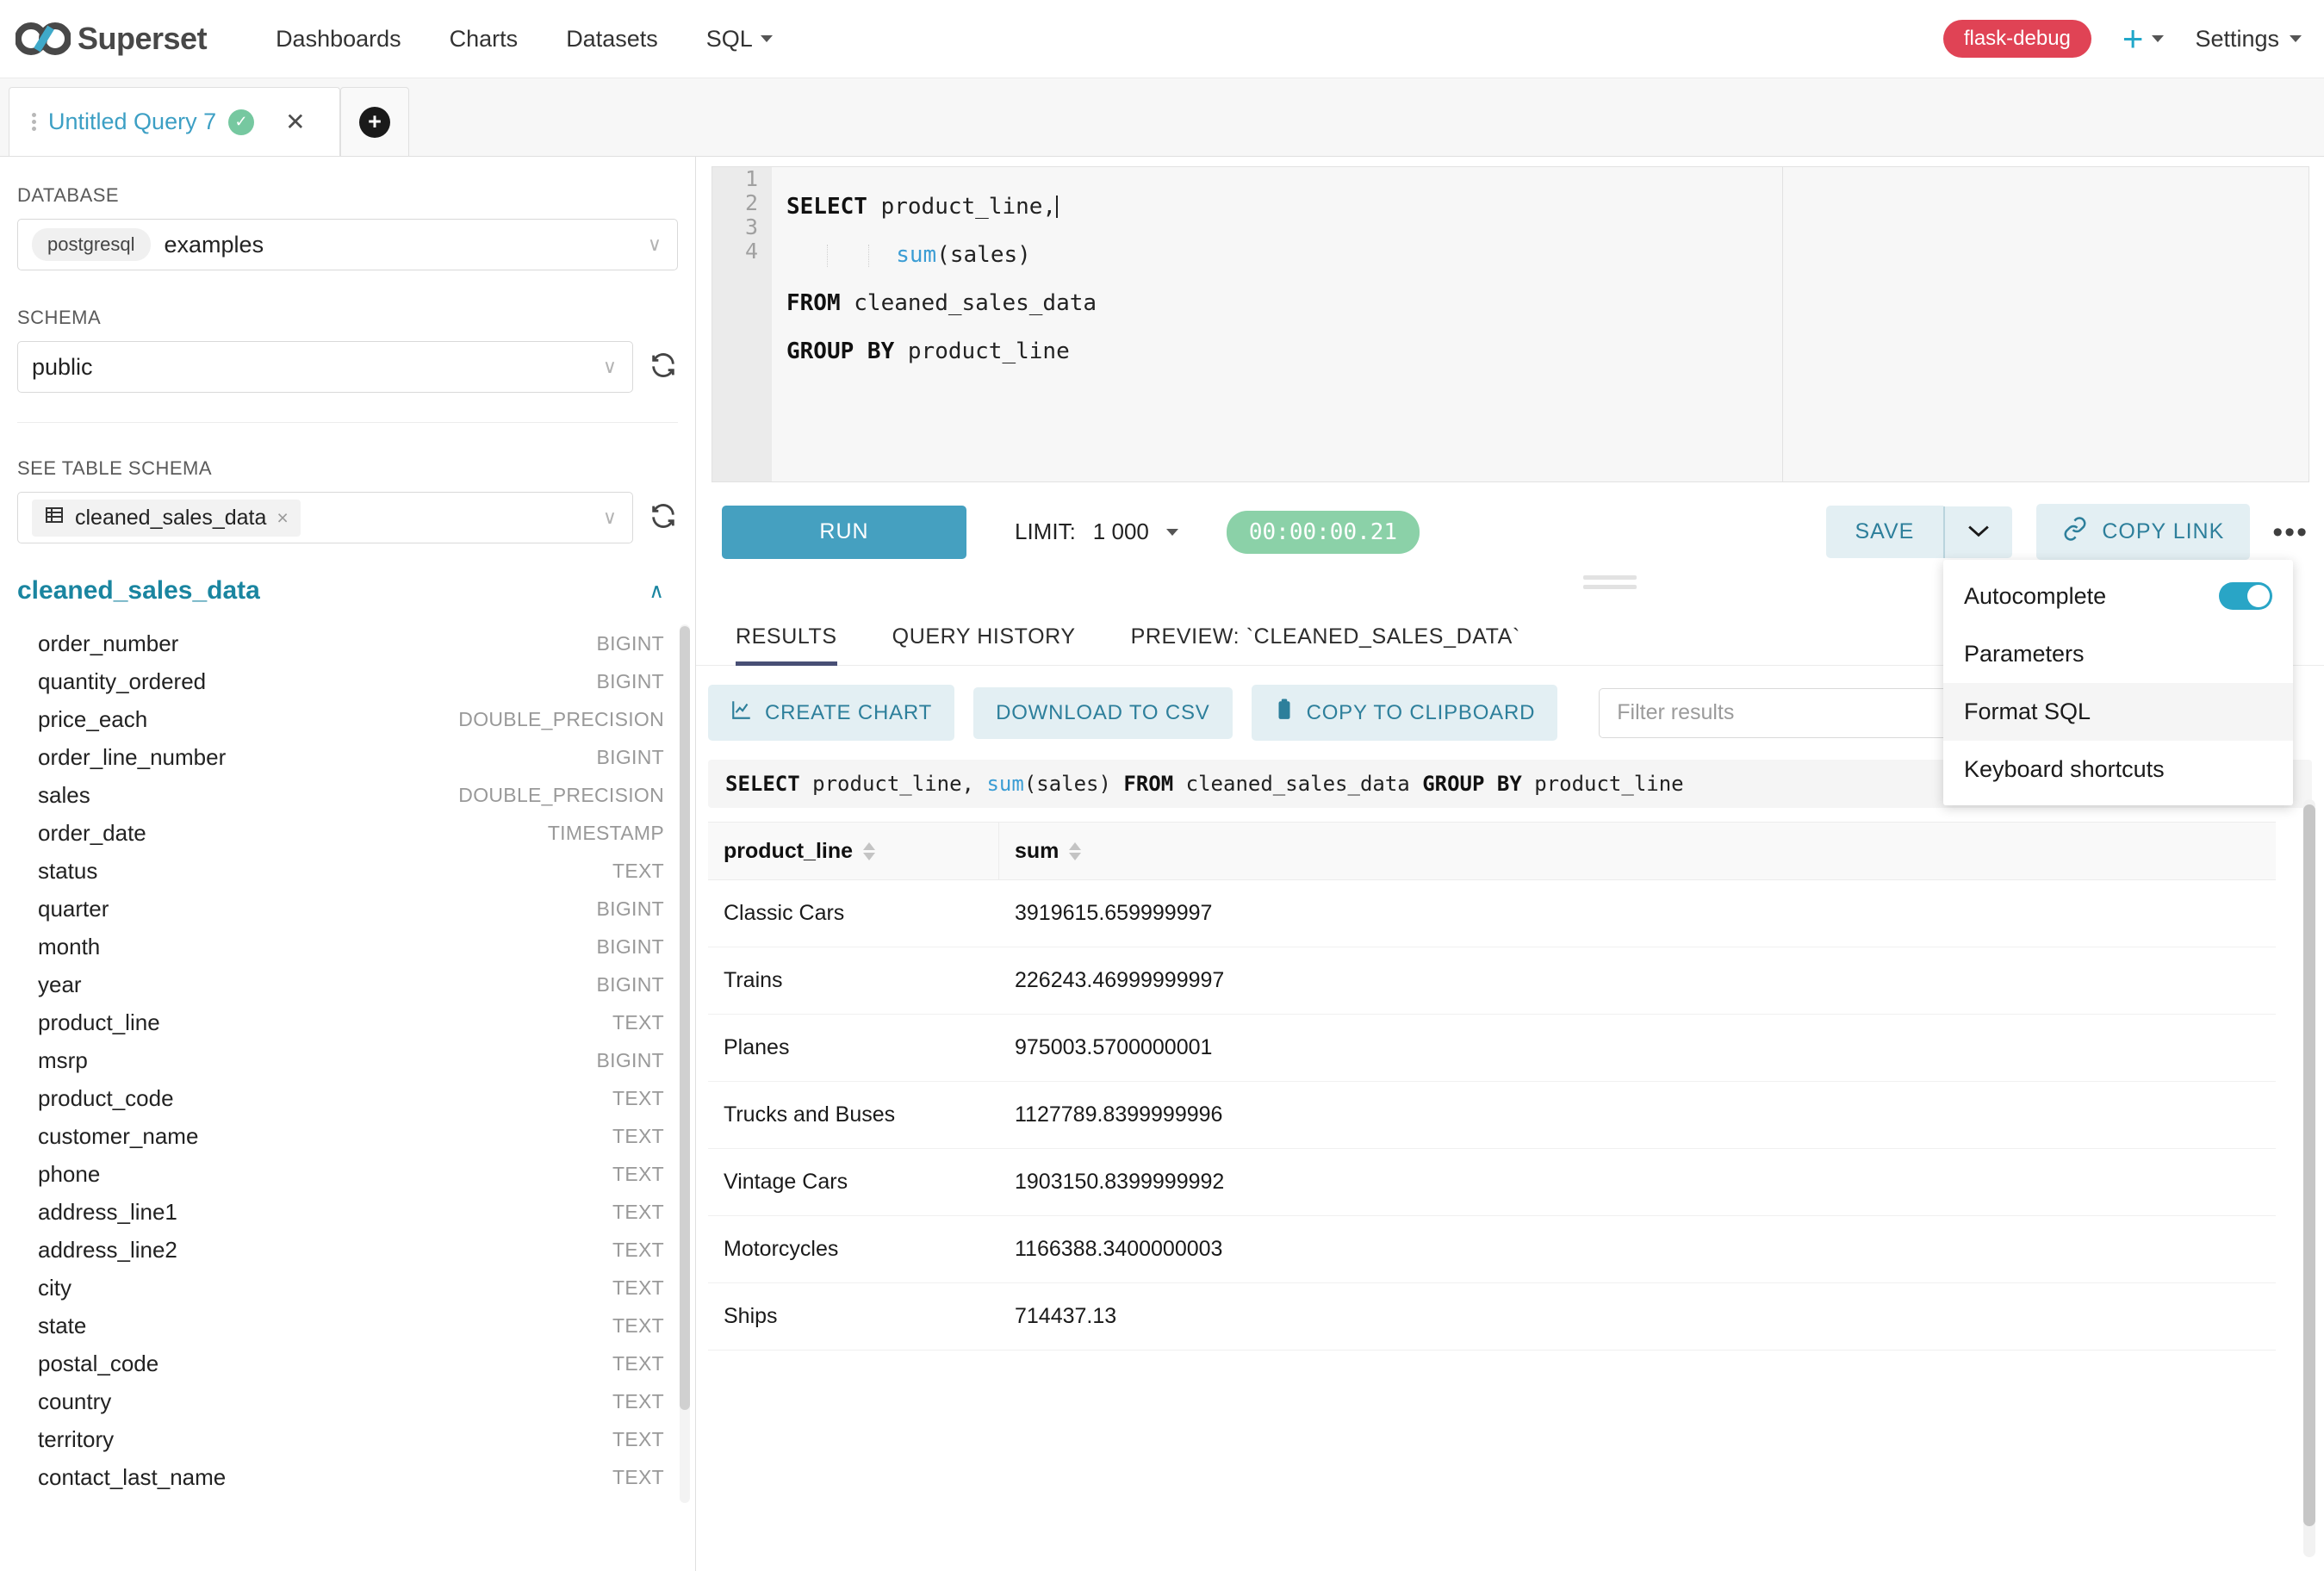  What do you see at coordinates (1610, 583) in the screenshot?
I see `editor-resize-handle` at bounding box center [1610, 583].